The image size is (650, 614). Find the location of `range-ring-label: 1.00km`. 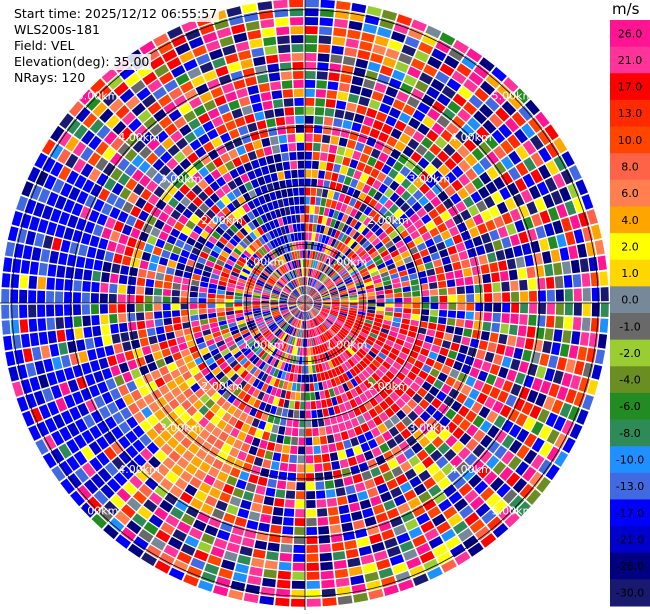

range-ring-label: 1.00km is located at coordinates (264, 345).